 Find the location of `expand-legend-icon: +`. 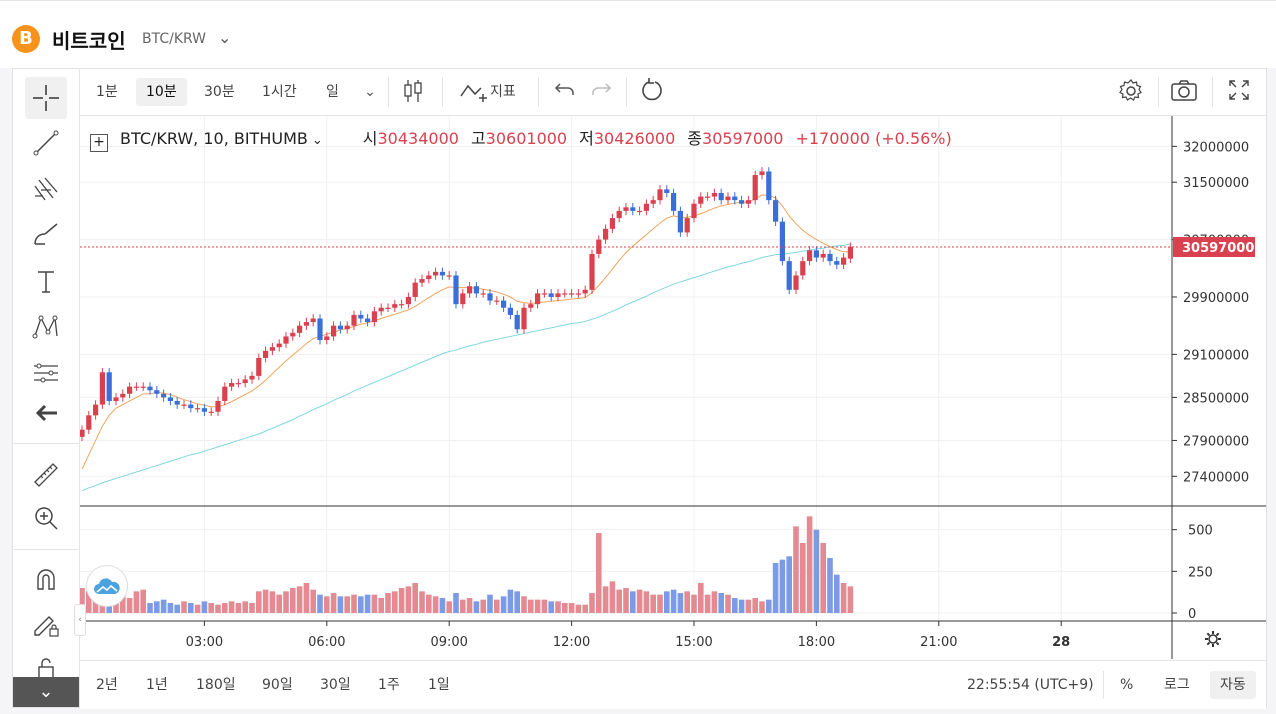

expand-legend-icon: + is located at coordinates (99, 143).